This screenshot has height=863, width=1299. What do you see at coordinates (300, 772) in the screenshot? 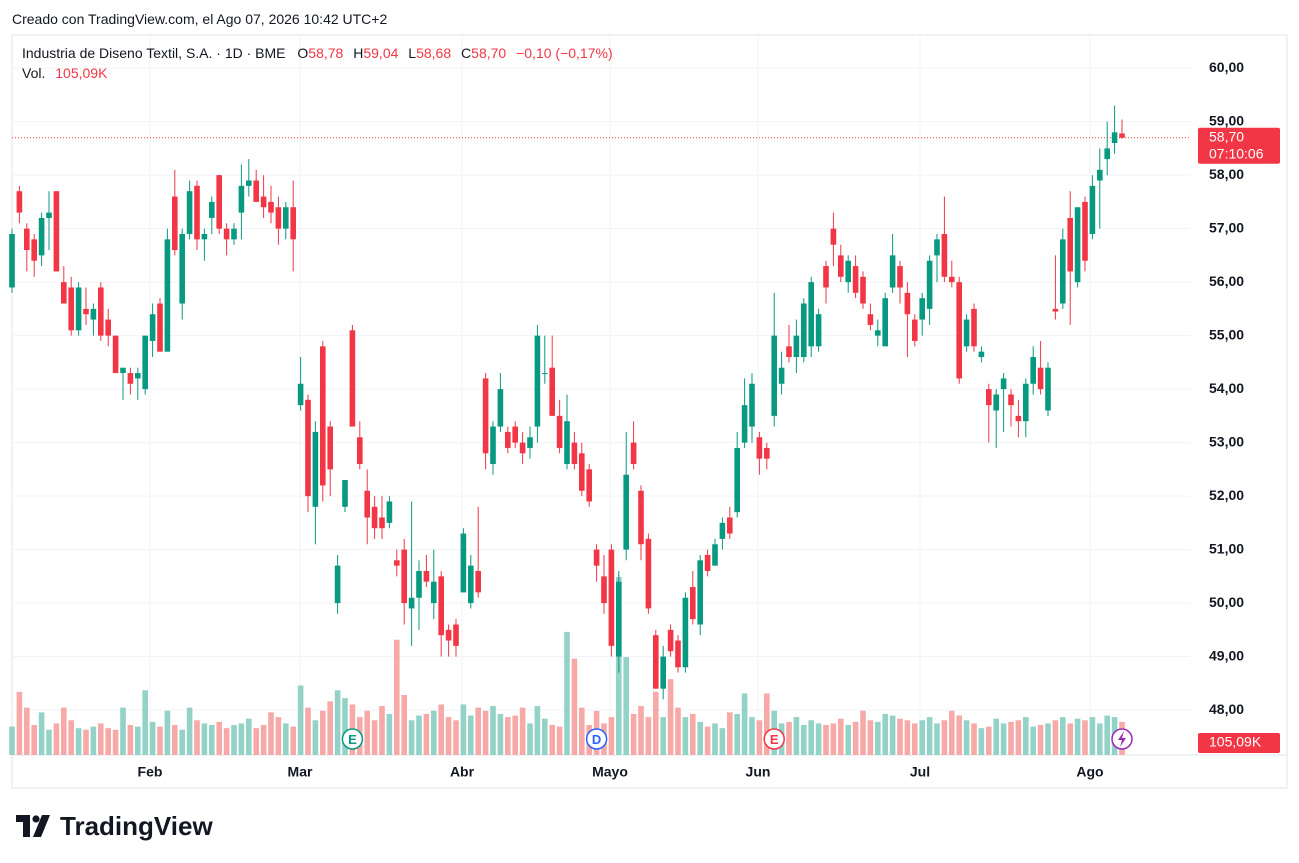
I see `x-tick-label: Mar` at bounding box center [300, 772].